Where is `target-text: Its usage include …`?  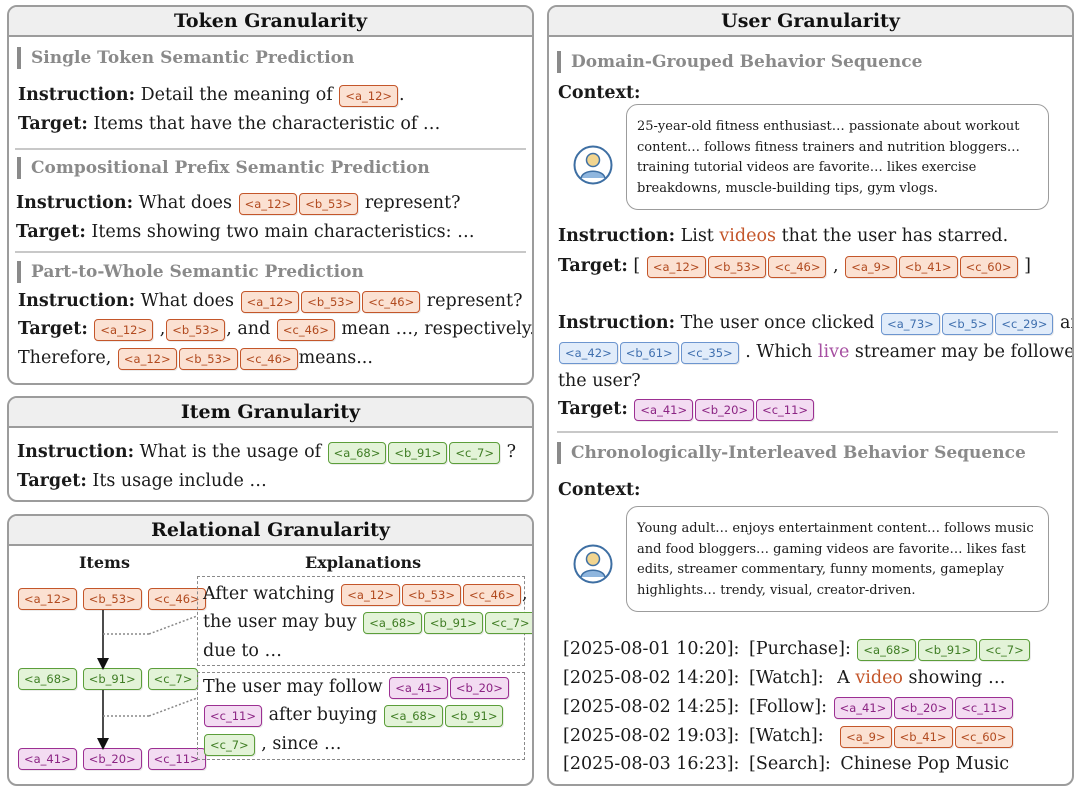
target-text: Its usage include … is located at coordinates (179, 481).